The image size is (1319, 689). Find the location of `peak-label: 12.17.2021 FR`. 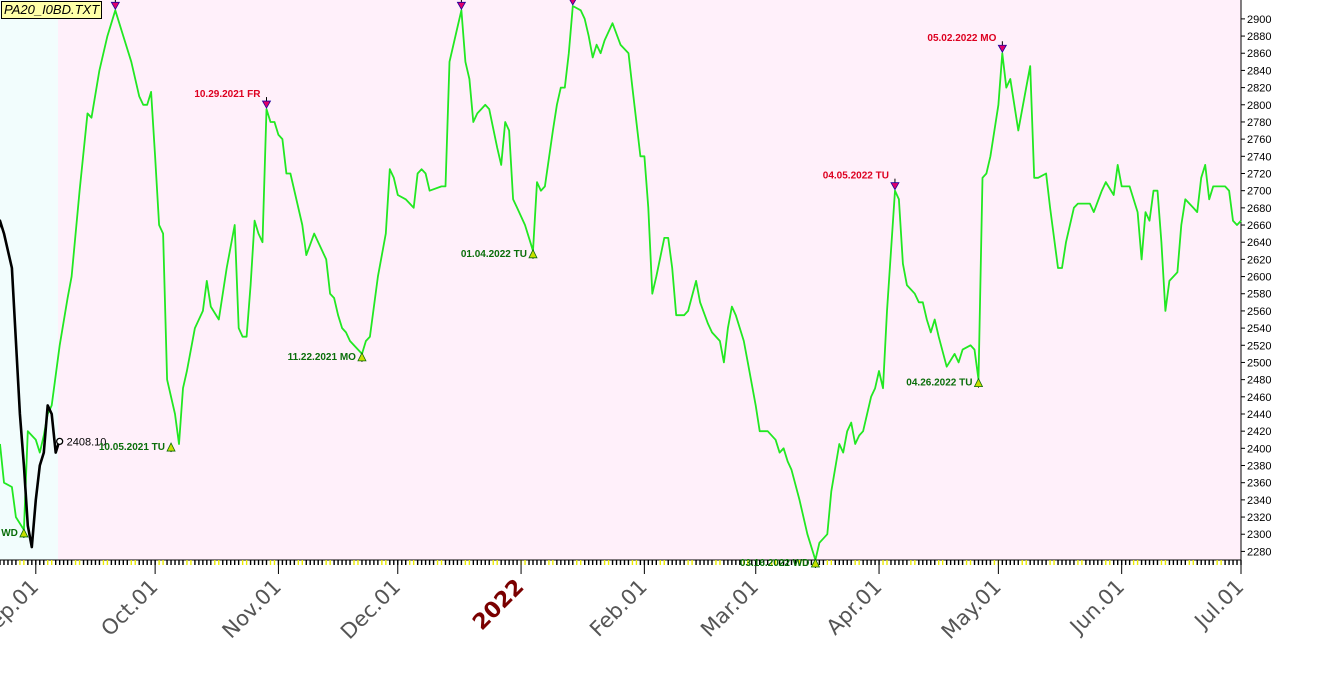

peak-label: 12.17.2021 FR is located at coordinates (422, 0).